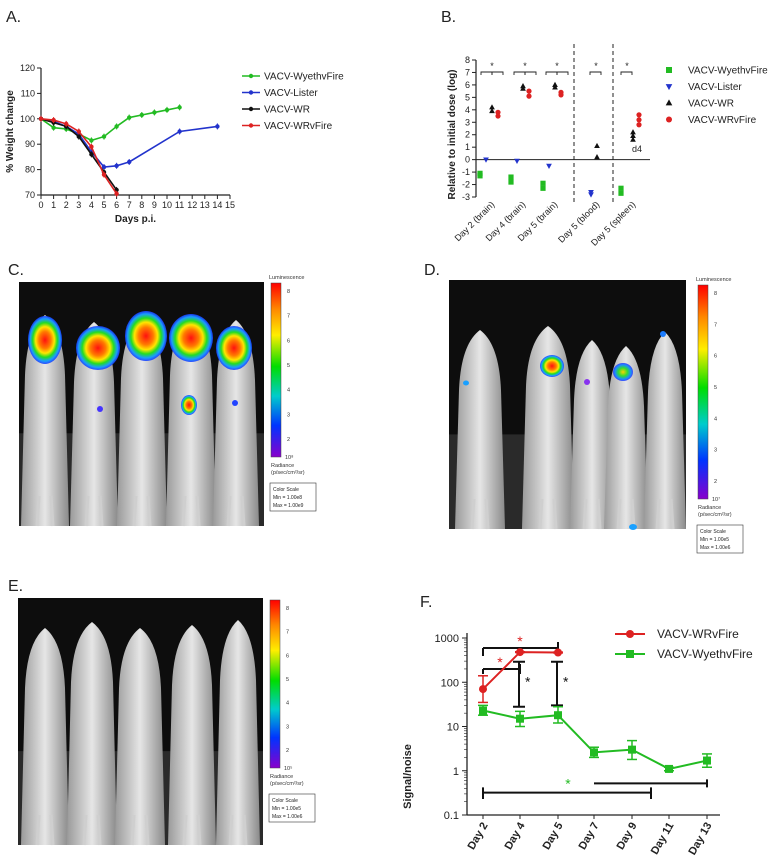 This screenshot has width=772, height=862. I want to click on color-scale-tick: 7, so click(715, 325).